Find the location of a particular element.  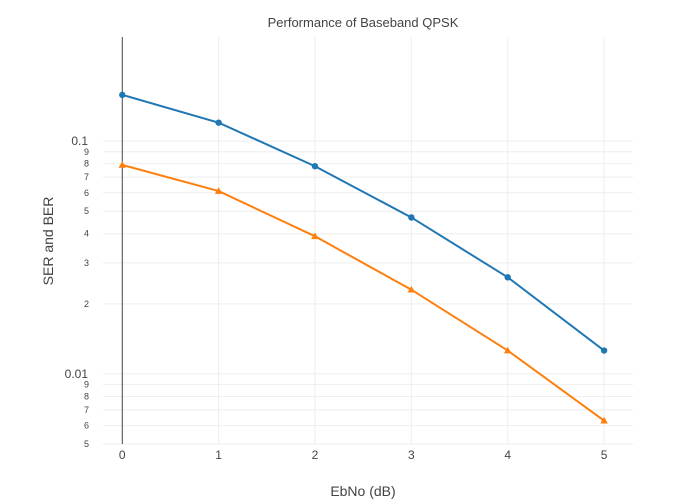

y-axis-title: SER and BER is located at coordinates (48, 241).